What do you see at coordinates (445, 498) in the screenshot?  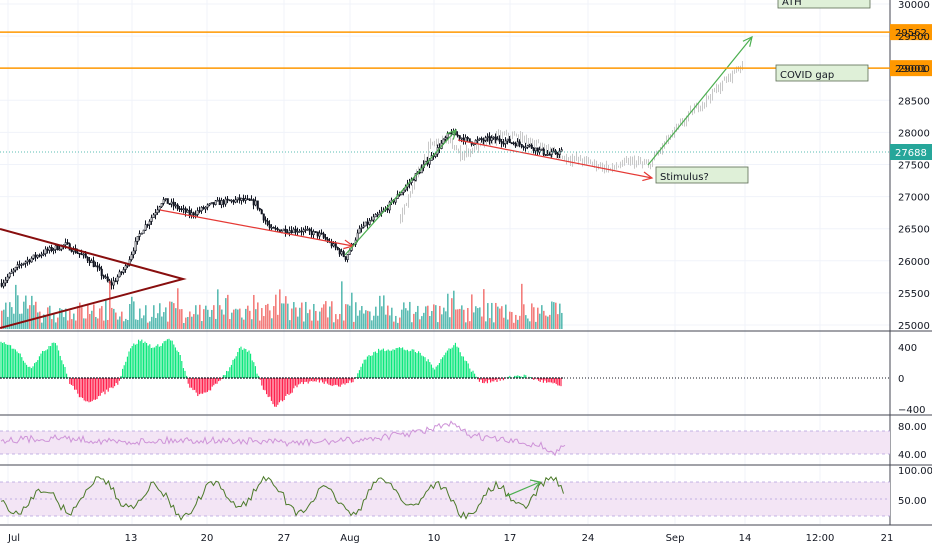 I see `stochastic-pane` at bounding box center [445, 498].